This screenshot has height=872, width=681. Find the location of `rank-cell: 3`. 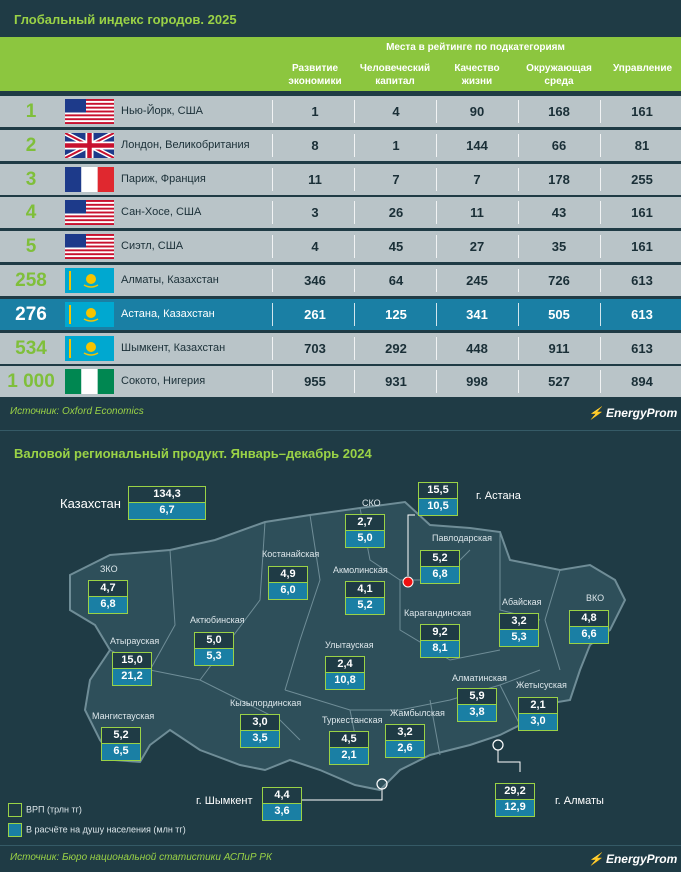

rank-cell: 3 is located at coordinates (315, 213).